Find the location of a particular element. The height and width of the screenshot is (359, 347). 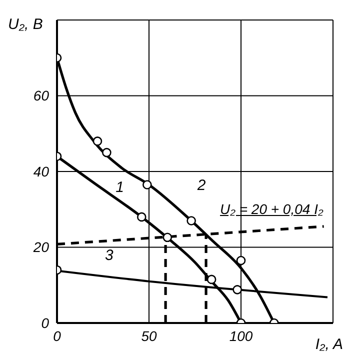

x-tick-label: 50 is located at coordinates (149, 336).